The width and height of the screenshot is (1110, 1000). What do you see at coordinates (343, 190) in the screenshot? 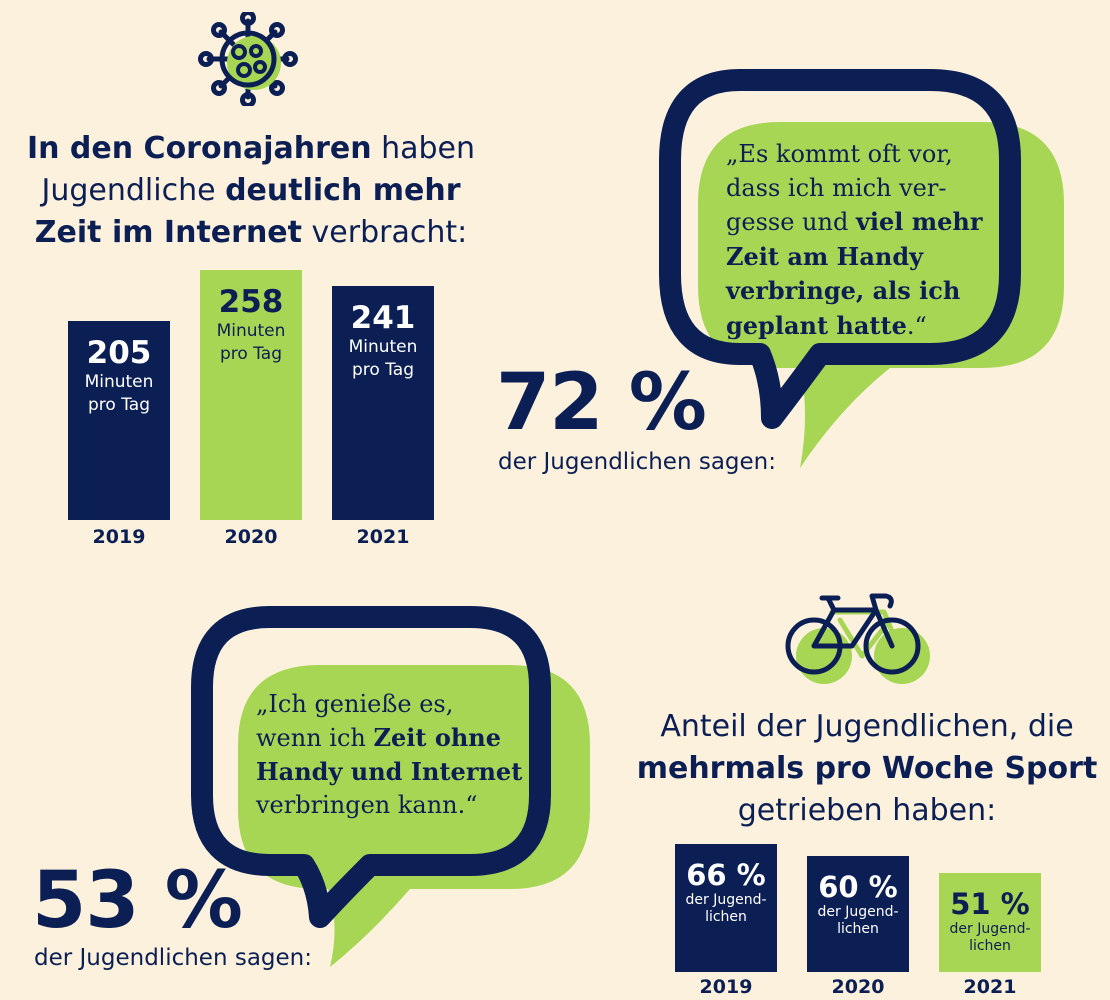
I see `bold-segment: deutlich mehr` at bounding box center [343, 190].